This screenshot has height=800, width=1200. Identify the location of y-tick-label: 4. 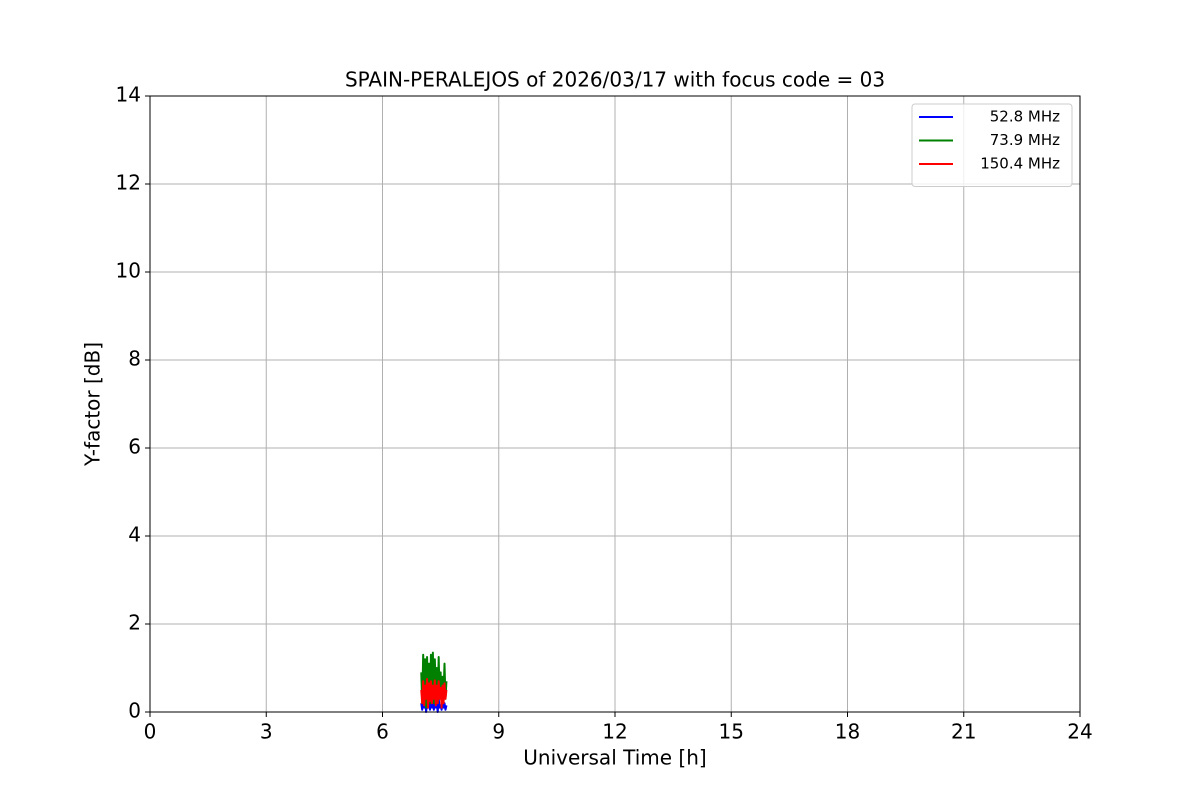
(134, 535).